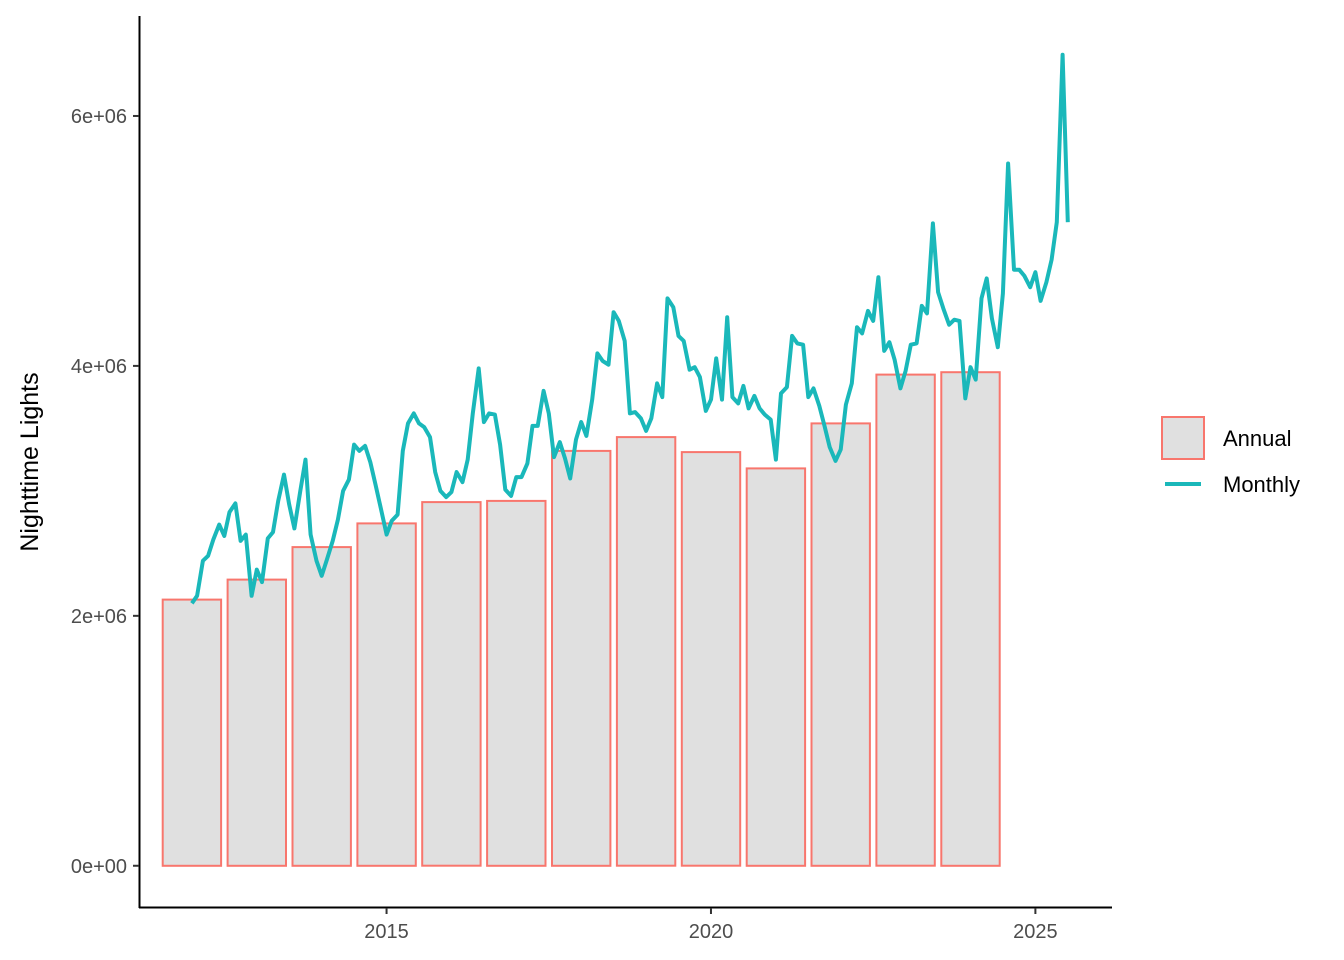 This screenshot has width=1344, height=960. What do you see at coordinates (905, 620) in the screenshot?
I see `annual-bar-2023` at bounding box center [905, 620].